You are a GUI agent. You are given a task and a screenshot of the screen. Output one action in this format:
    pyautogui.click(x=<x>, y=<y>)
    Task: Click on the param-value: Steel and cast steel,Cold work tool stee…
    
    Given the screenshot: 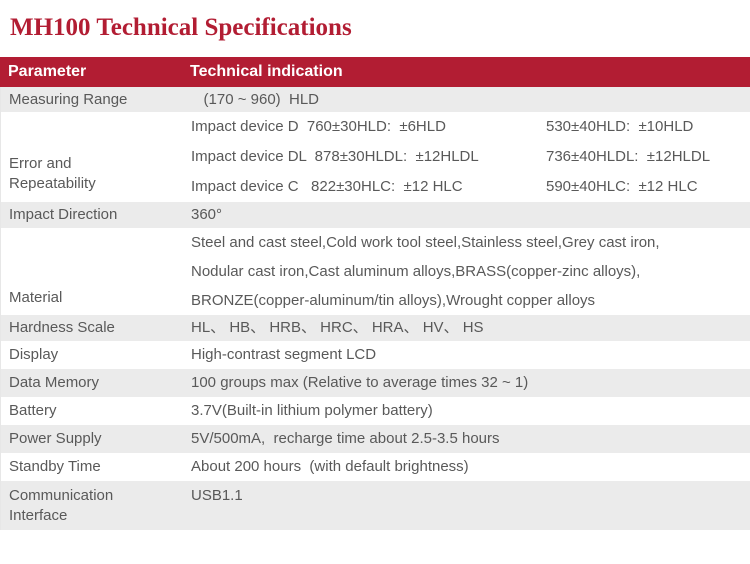 What is the action you would take?
    pyautogui.click(x=470, y=271)
    